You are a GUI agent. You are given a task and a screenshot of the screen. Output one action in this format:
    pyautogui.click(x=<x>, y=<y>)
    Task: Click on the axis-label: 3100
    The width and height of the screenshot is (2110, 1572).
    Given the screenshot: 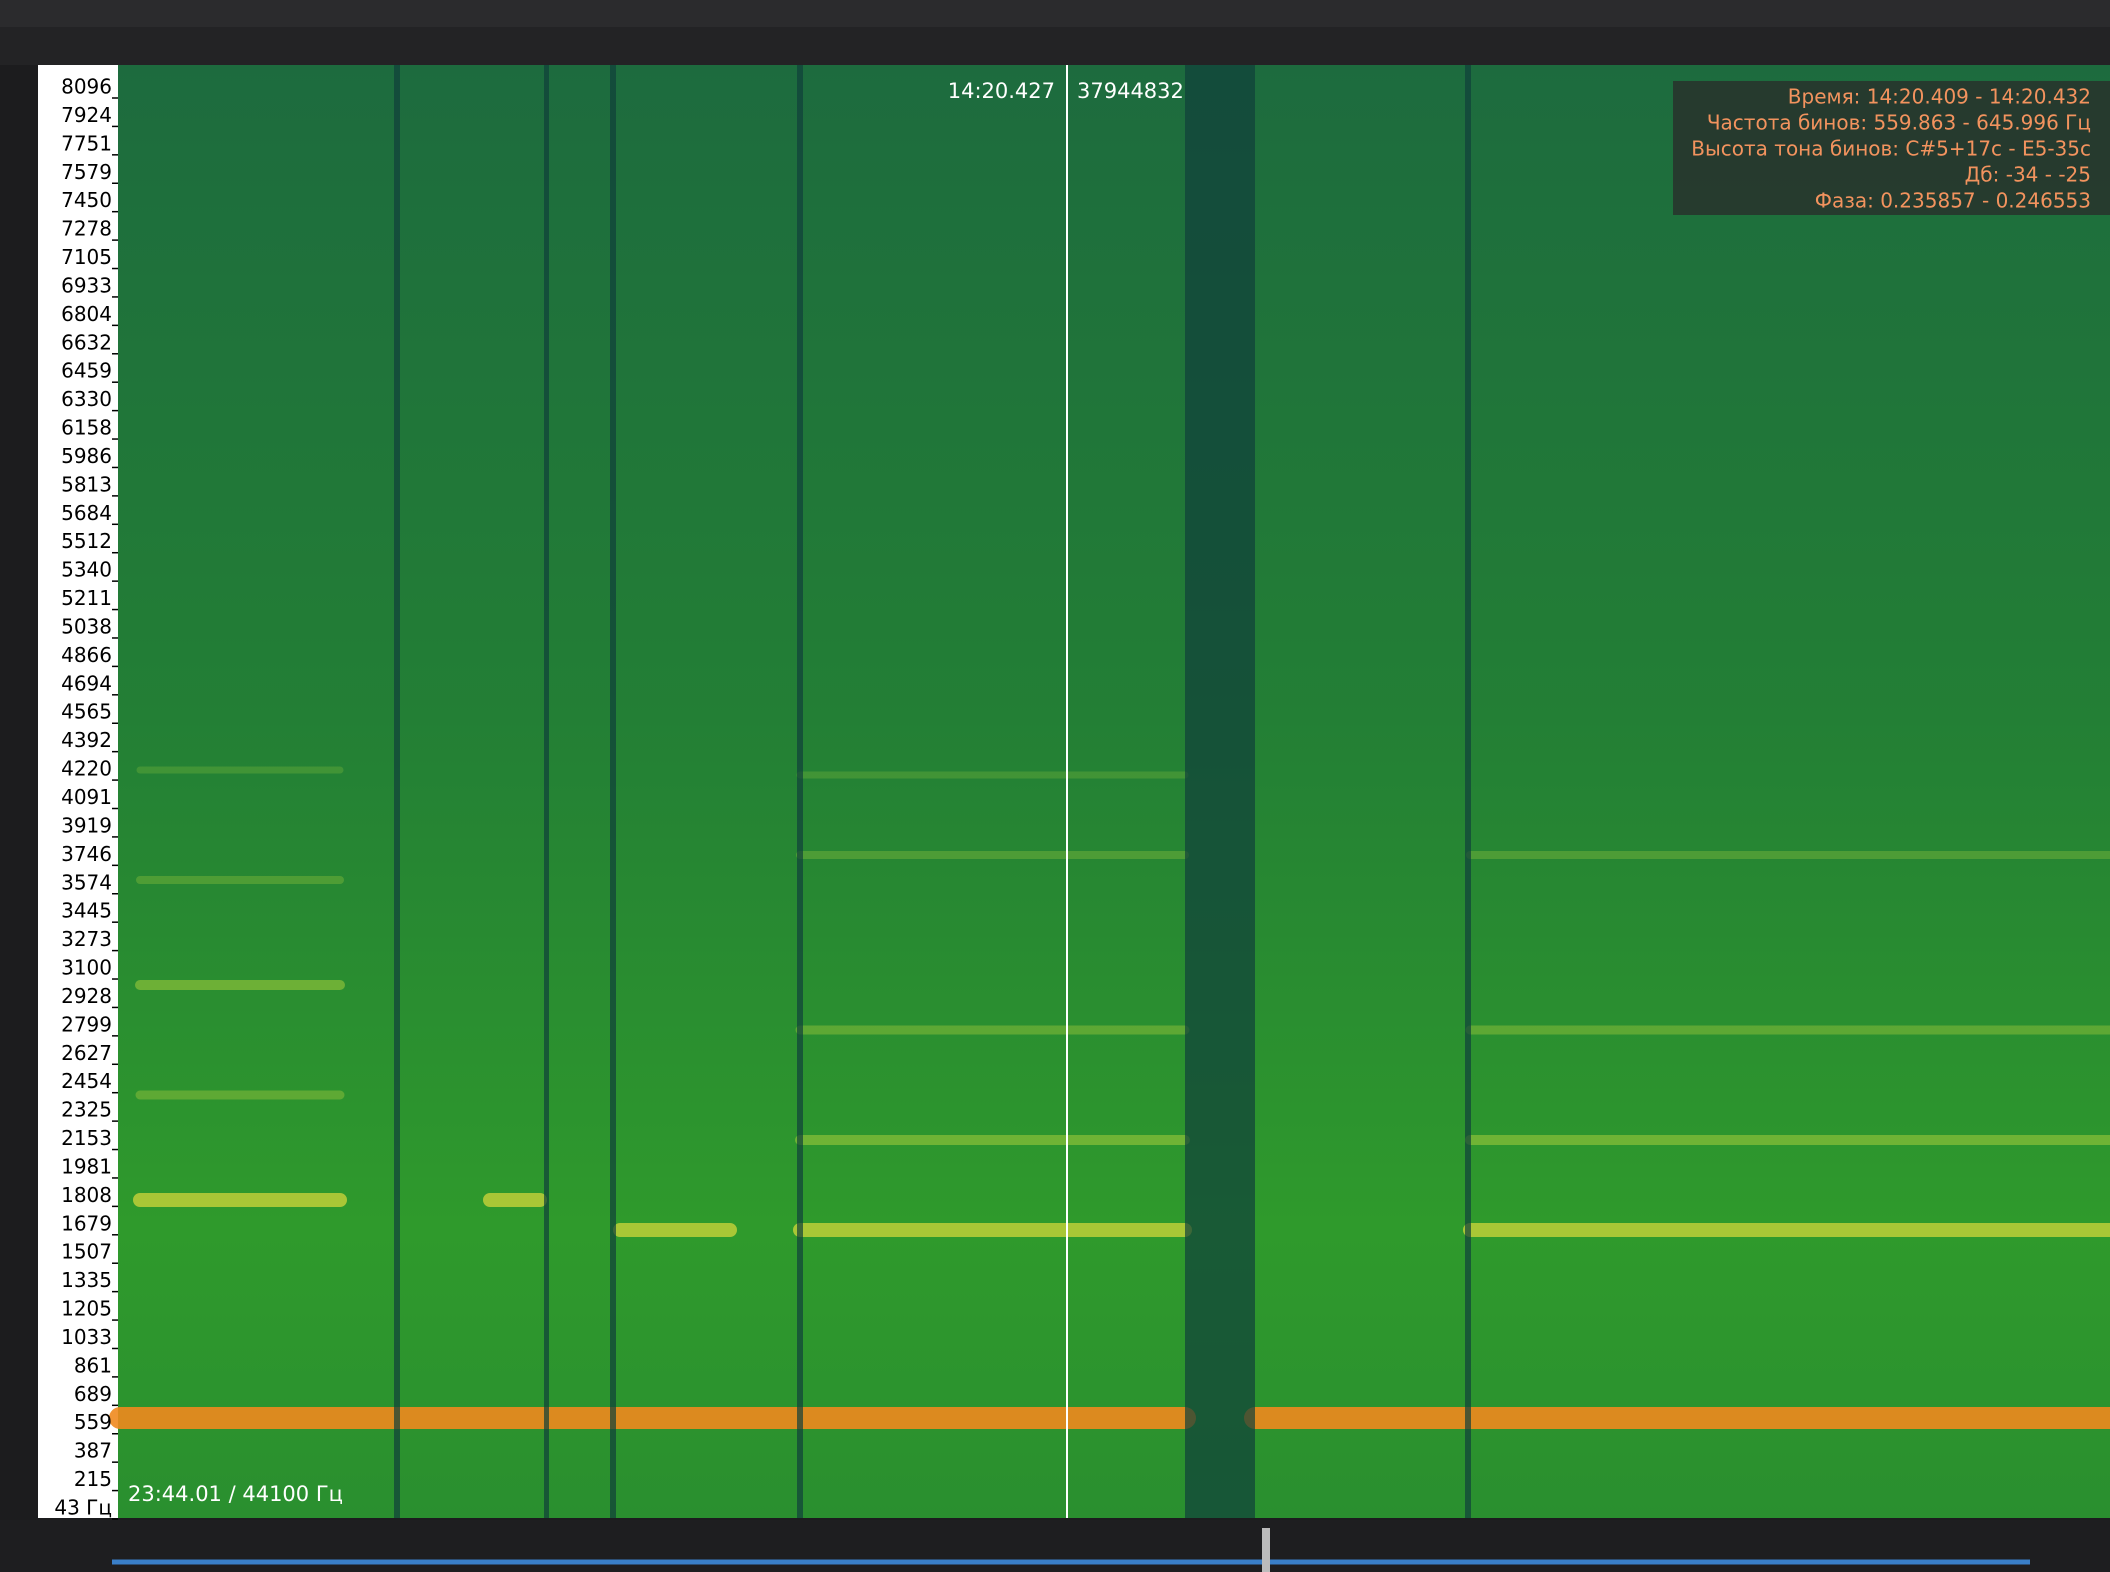 What is the action you would take?
    pyautogui.click(x=86, y=968)
    